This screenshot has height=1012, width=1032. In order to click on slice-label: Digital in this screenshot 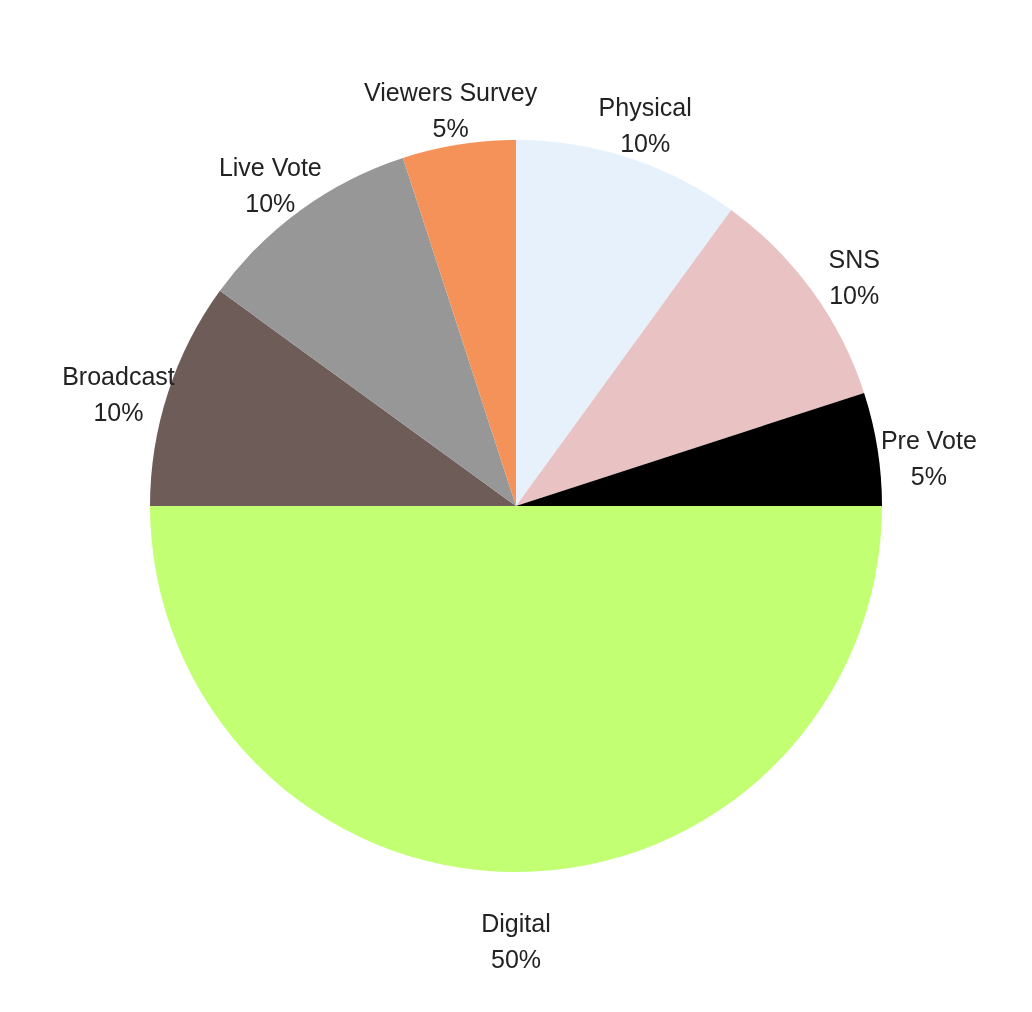, I will do `click(516, 923)`.